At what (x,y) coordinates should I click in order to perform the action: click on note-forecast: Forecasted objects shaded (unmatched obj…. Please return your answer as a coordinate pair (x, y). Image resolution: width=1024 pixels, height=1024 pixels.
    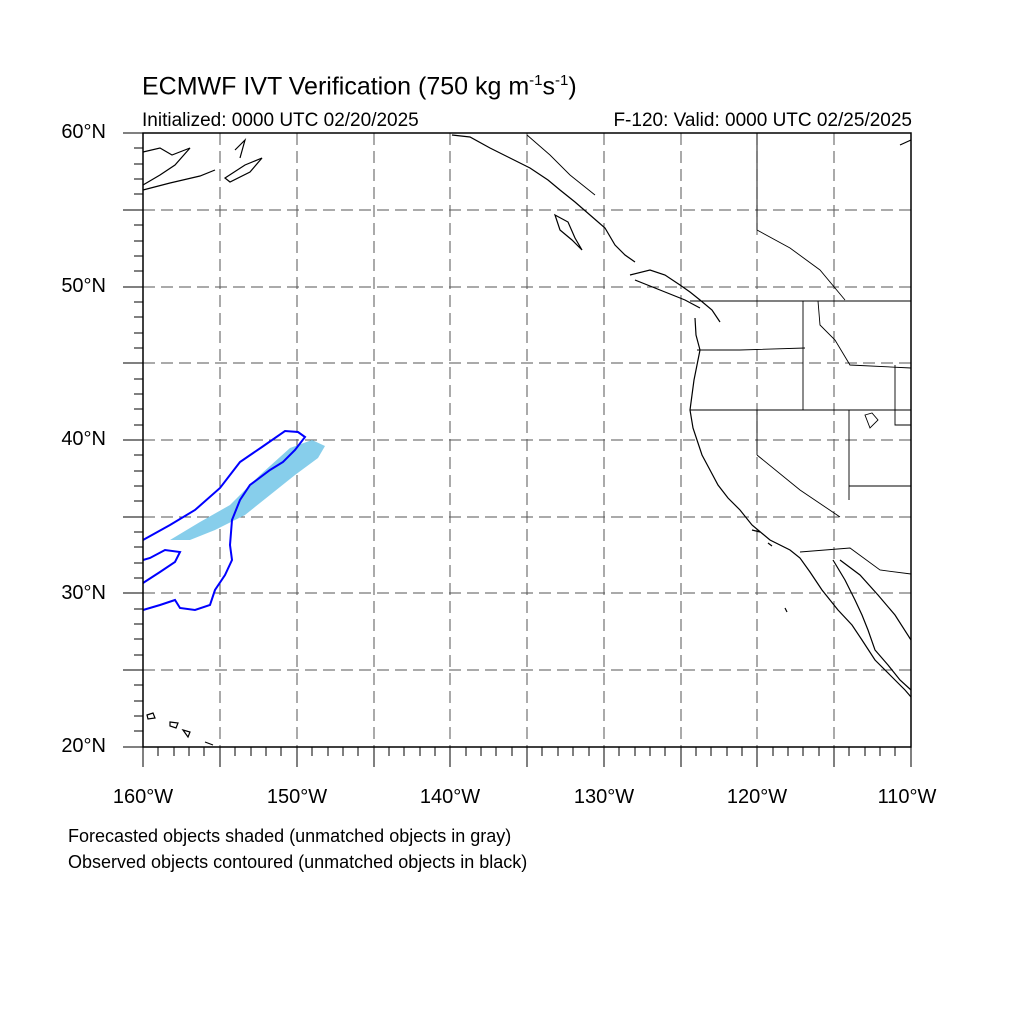
    Looking at the image, I should click on (290, 836).